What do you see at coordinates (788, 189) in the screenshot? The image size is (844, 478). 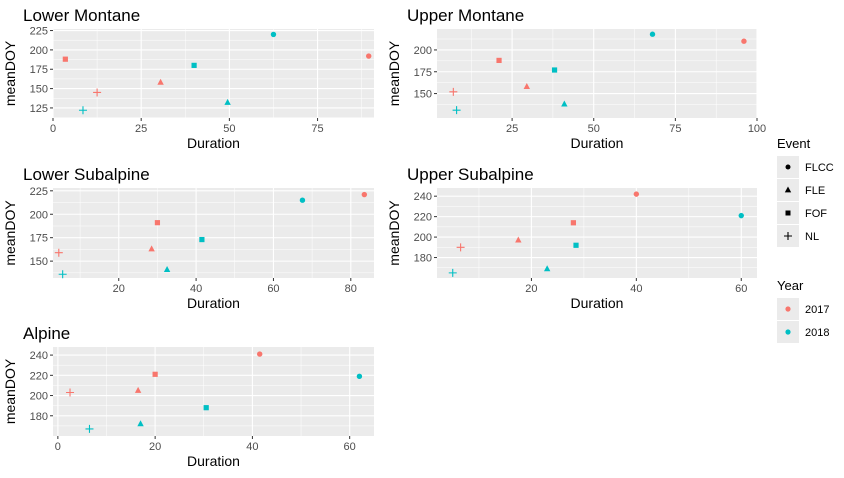 I see `fle-icon` at bounding box center [788, 189].